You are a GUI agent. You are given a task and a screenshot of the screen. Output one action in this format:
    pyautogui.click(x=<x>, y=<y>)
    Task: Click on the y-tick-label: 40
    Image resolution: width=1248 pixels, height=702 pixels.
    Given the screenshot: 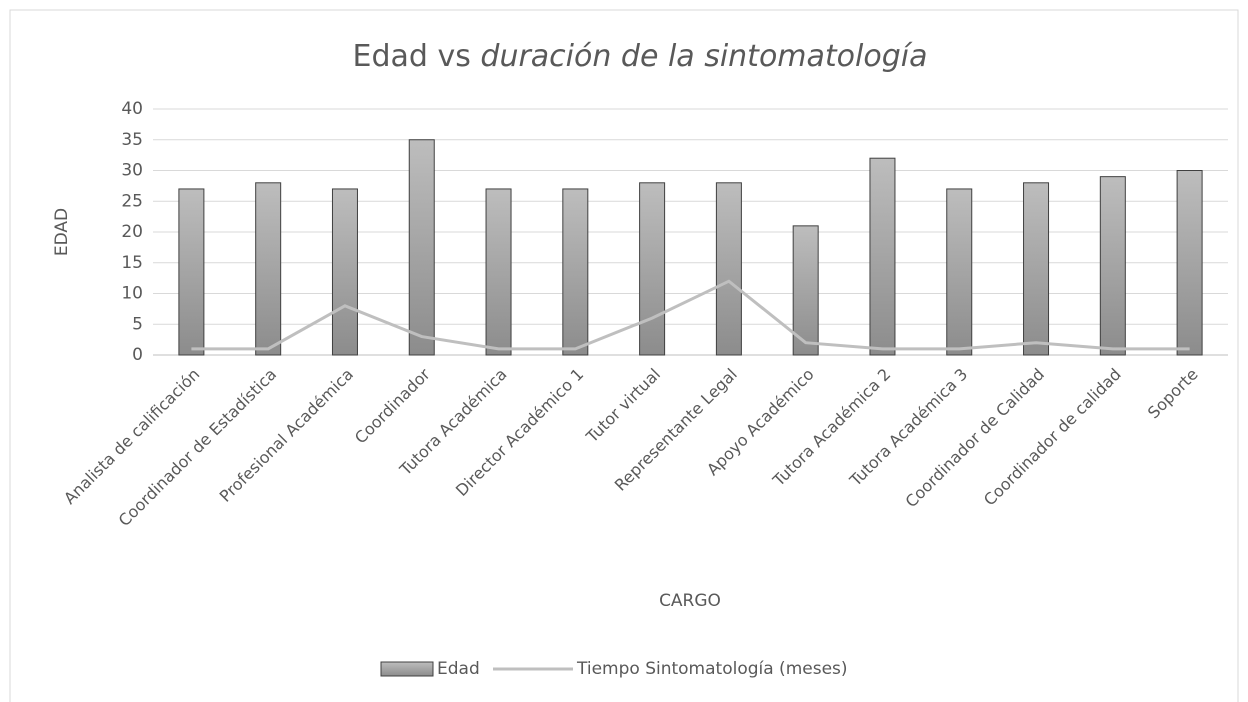 What is the action you would take?
    pyautogui.click(x=132, y=109)
    